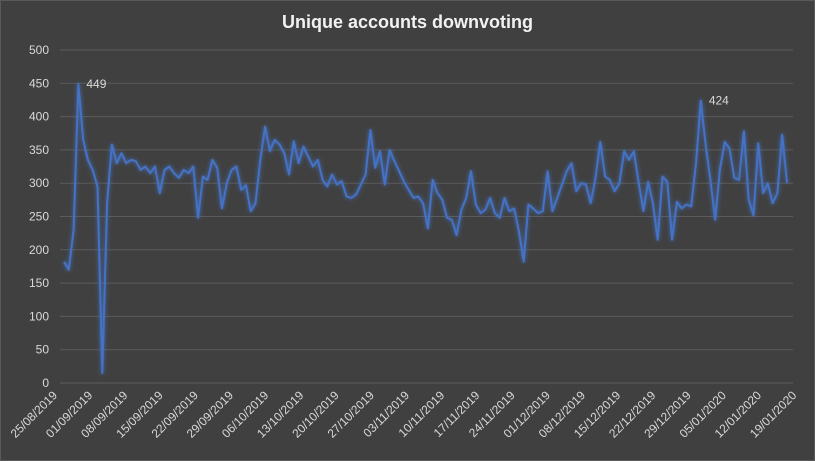 The width and height of the screenshot is (815, 461). What do you see at coordinates (39, 50) in the screenshot?
I see `y-tick-label: 500` at bounding box center [39, 50].